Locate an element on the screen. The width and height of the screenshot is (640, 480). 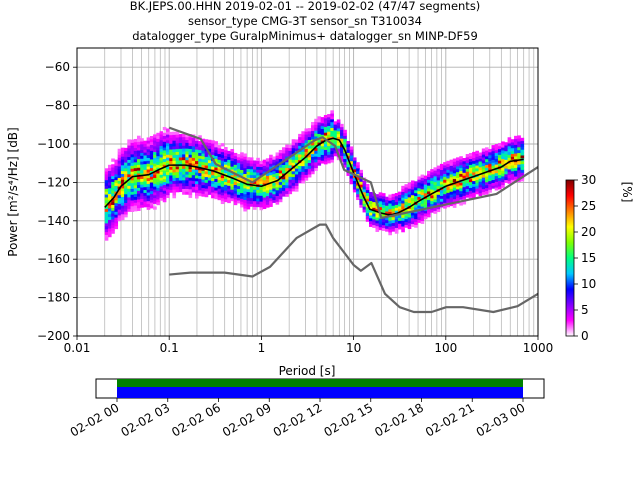
y-tick-label: −180 is located at coordinates (53, 298).